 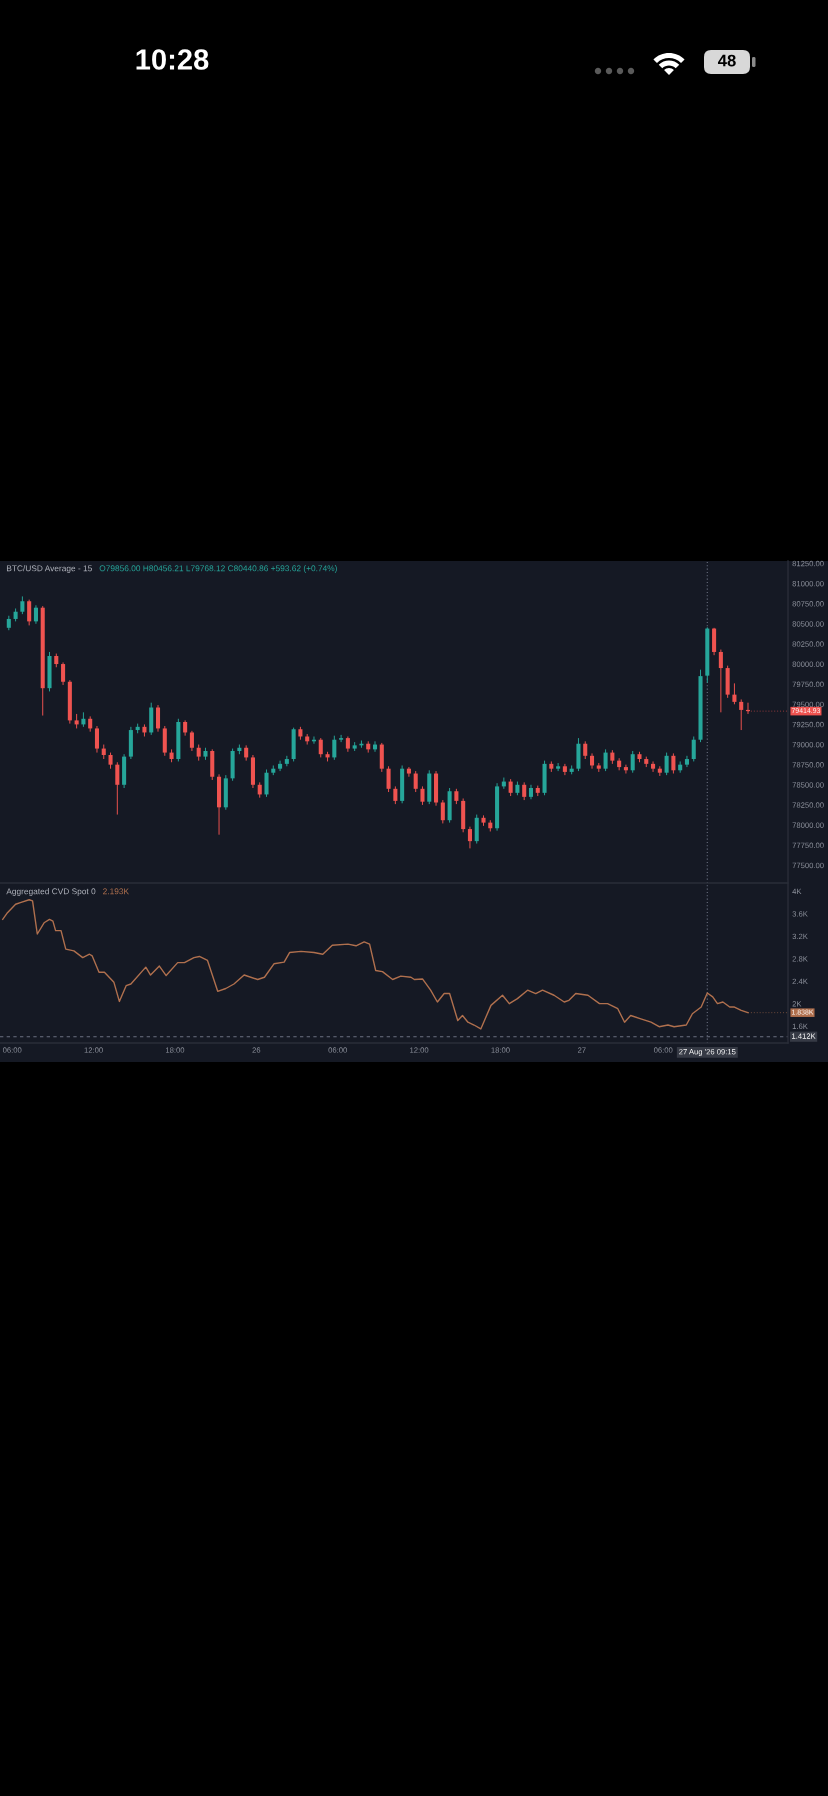 What do you see at coordinates (172, 59) in the screenshot?
I see `text: 10:28` at bounding box center [172, 59].